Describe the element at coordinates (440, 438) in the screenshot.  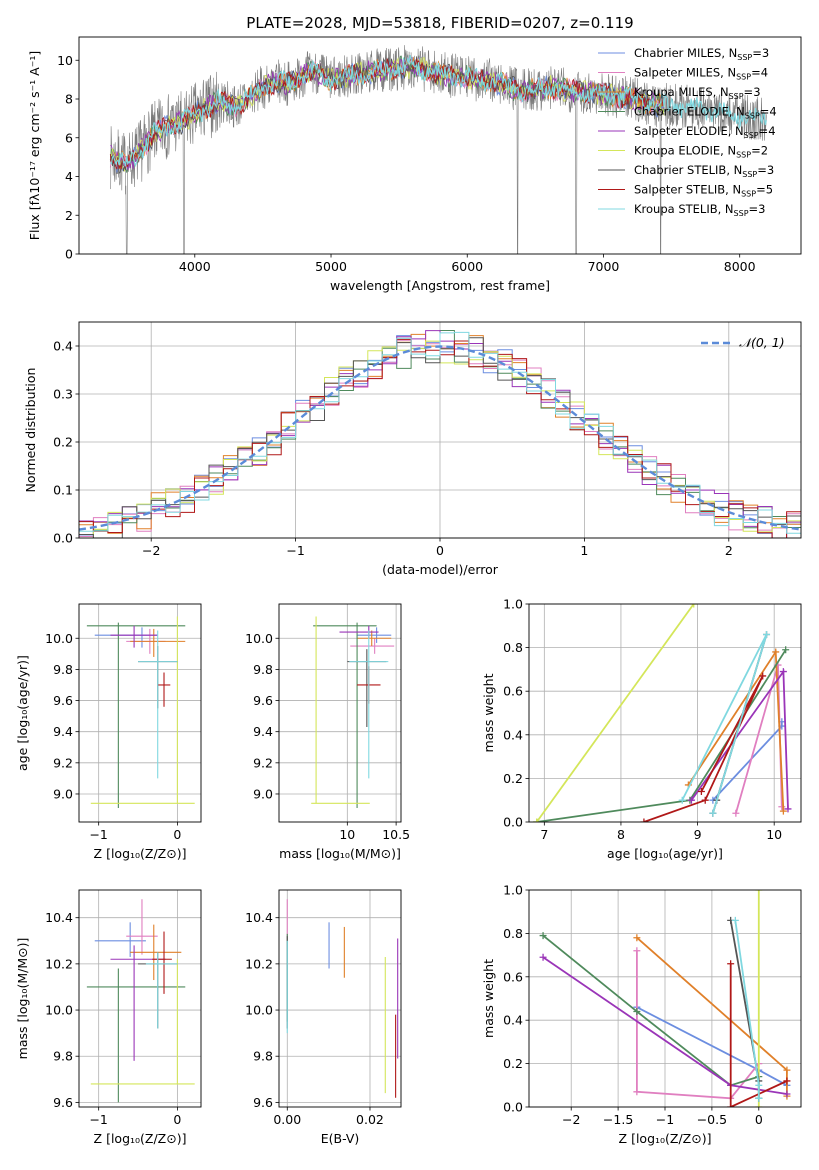
I see `gaussian-curve` at that location.